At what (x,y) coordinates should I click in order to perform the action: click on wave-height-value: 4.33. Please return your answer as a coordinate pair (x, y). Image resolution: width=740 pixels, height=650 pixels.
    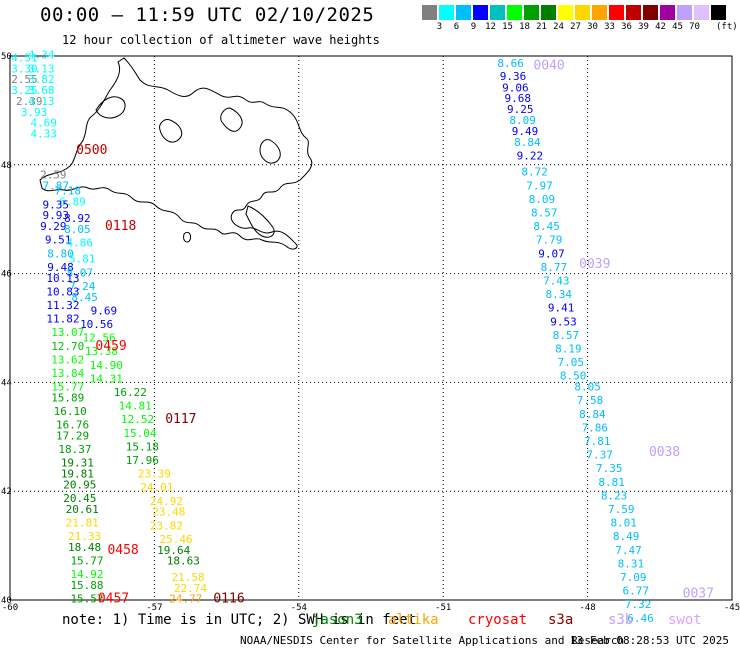
    Looking at the image, I should click on (43, 134).